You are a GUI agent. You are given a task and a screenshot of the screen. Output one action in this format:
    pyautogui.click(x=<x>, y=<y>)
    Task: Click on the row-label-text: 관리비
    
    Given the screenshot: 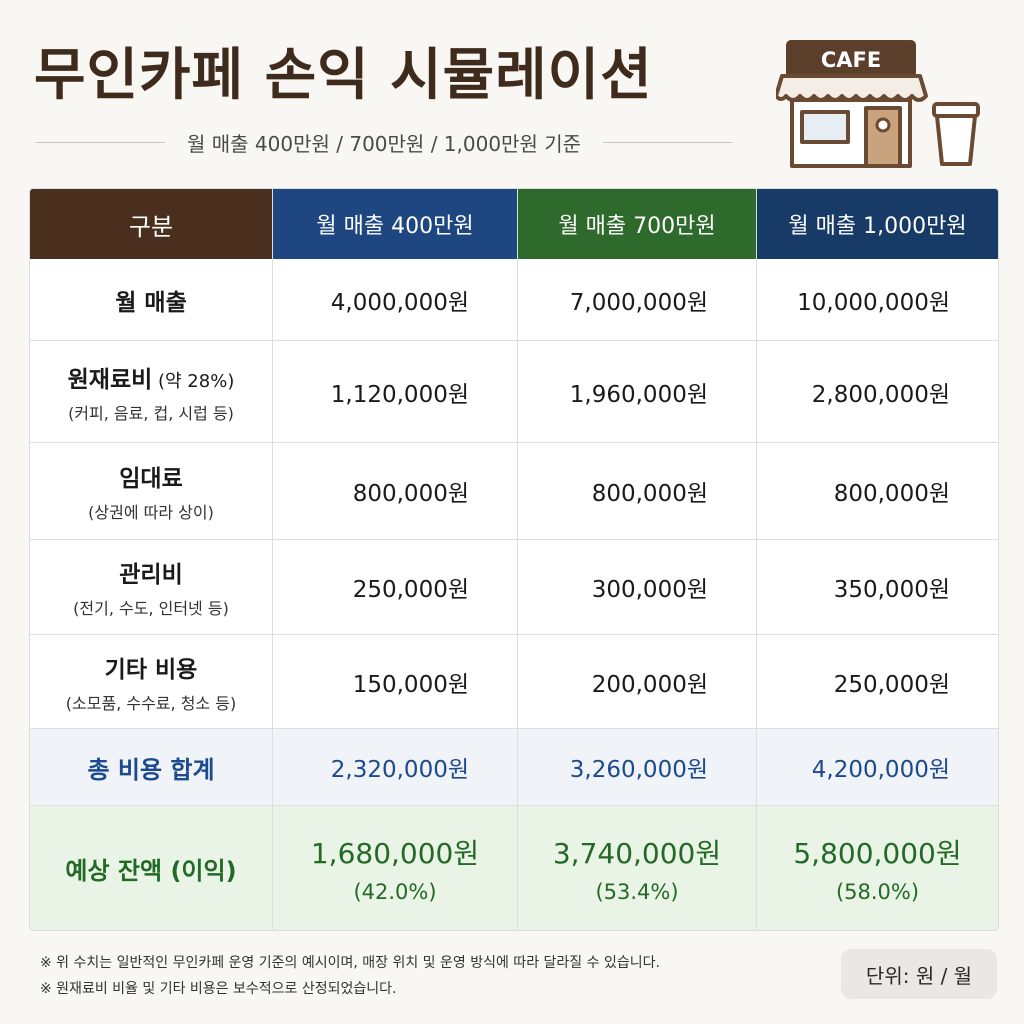 What is the action you would take?
    pyautogui.click(x=151, y=575)
    